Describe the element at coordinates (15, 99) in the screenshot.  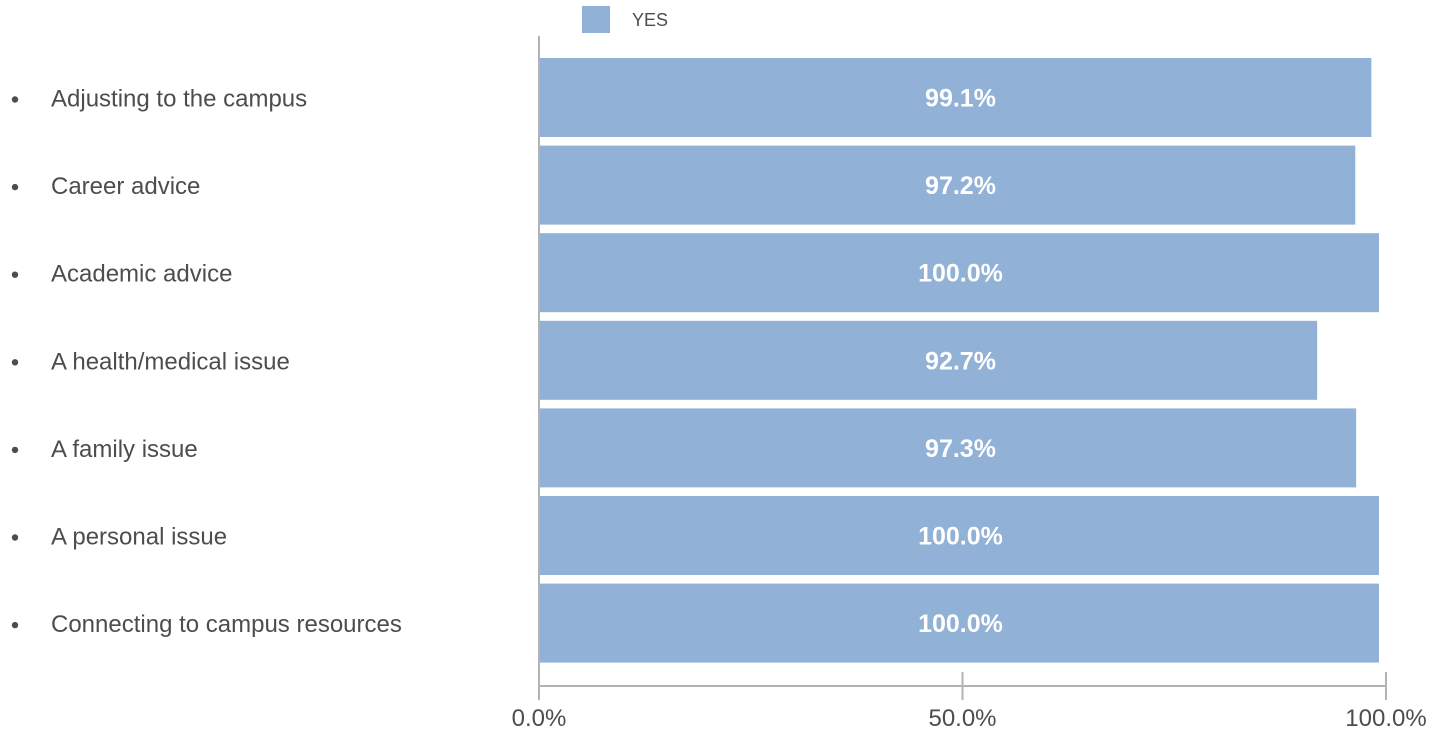
I see `category-bullet-adjusting-to-the-campus` at that location.